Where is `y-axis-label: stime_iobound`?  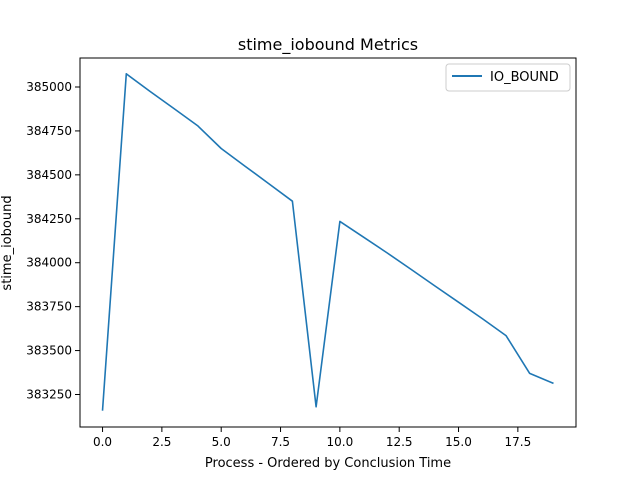 y-axis-label: stime_iobound is located at coordinates (7, 242).